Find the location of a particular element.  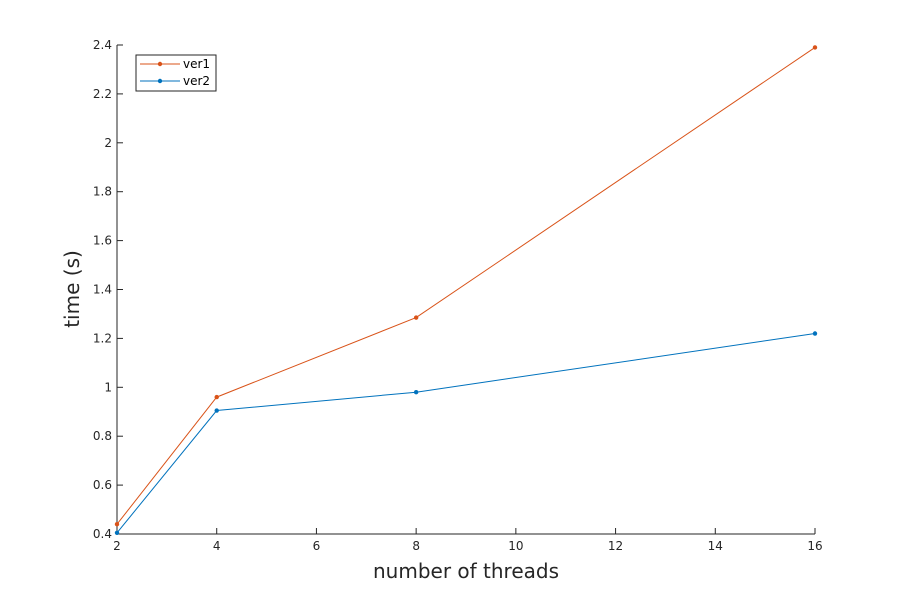

y-tick-label: 1.8 is located at coordinates (102, 192).